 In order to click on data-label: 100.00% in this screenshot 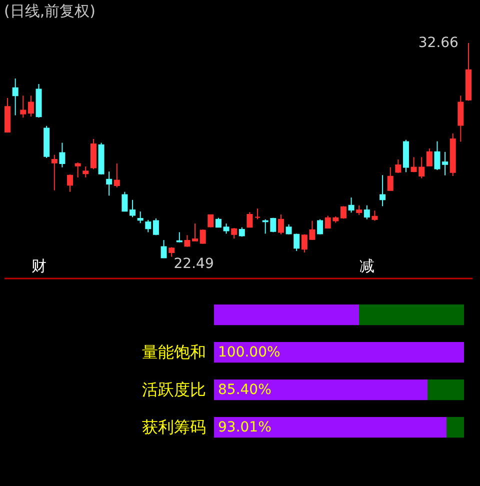, I will do `click(249, 352)`.